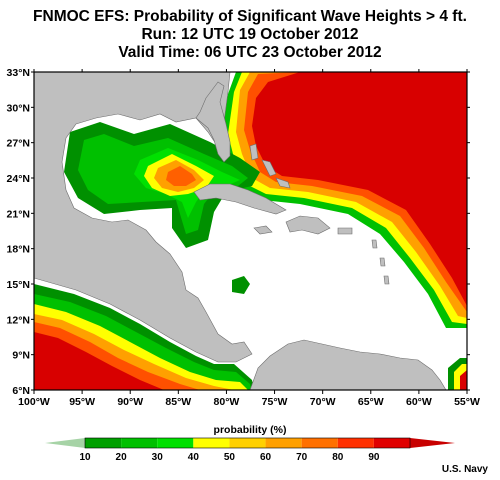 This screenshot has height=480, width=500. Describe the element at coordinates (227, 402) in the screenshot. I see `lon-tick-label: 80°W` at that location.